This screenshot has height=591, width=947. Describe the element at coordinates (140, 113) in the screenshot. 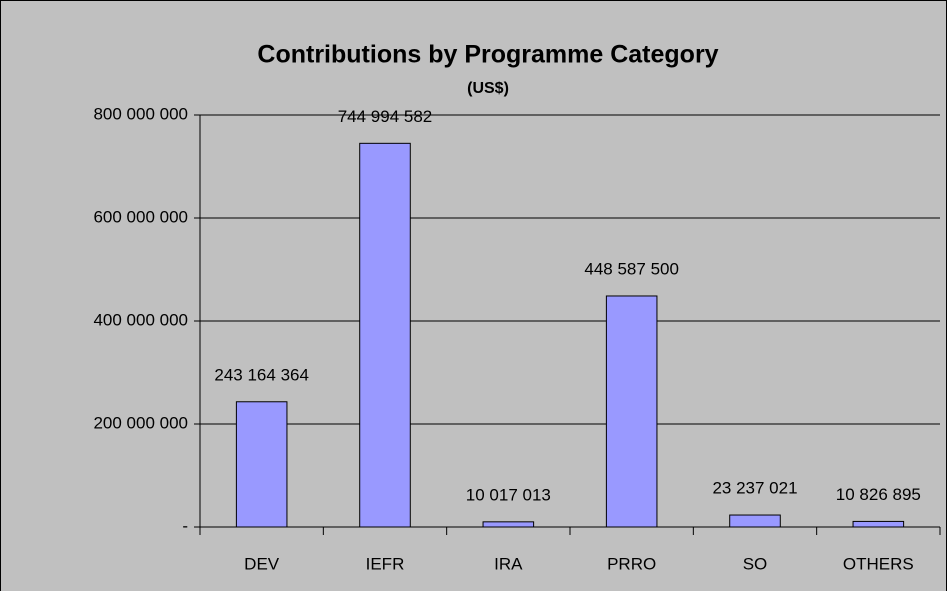

I see `y-tick-label: 800 000 000` at that location.